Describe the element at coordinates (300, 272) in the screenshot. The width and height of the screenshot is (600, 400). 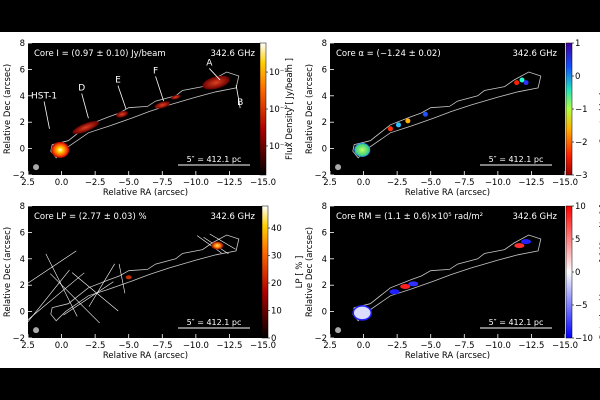
I see `colorbar-label: LP [ % ]` at that location.